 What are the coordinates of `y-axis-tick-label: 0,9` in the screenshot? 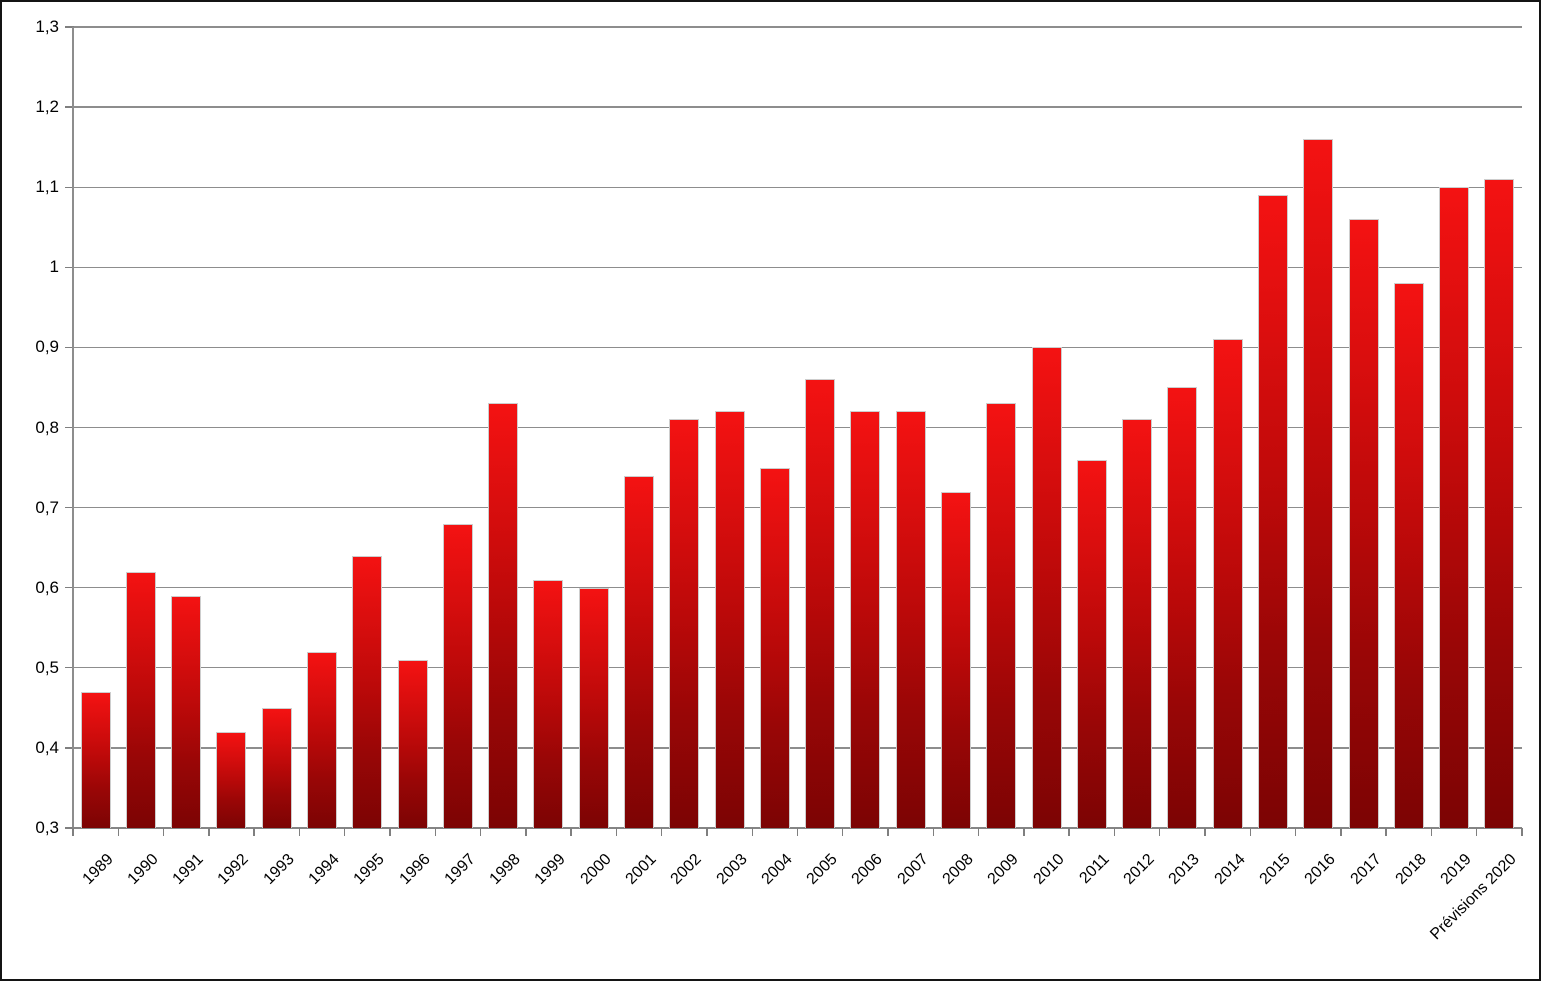 It's located at (47, 347).